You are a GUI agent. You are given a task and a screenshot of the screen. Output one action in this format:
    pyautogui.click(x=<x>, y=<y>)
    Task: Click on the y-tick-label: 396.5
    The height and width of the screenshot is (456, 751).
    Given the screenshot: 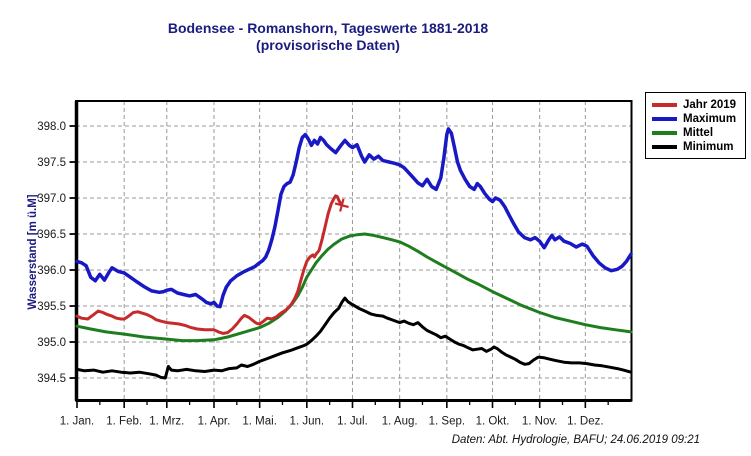 What is the action you would take?
    pyautogui.click(x=51, y=235)
    